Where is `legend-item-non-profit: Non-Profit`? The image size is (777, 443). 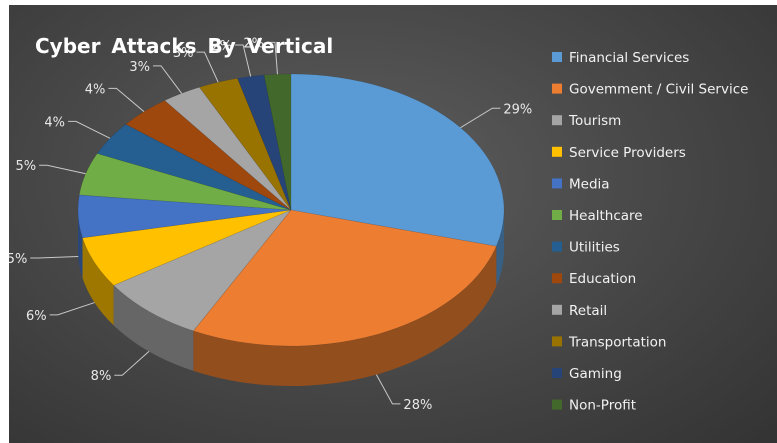 legend-item-non-profit: Non-Profit is located at coordinates (594, 406).